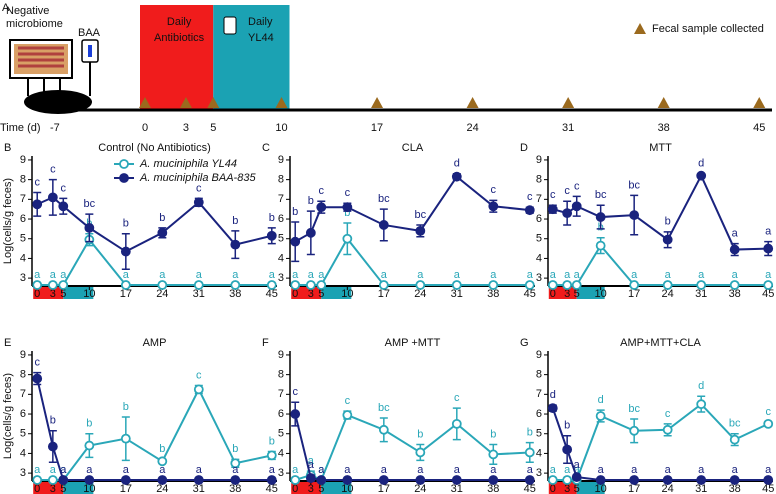 This screenshot has height=494, width=776. I want to click on source-label: microbiome, so click(34, 24).